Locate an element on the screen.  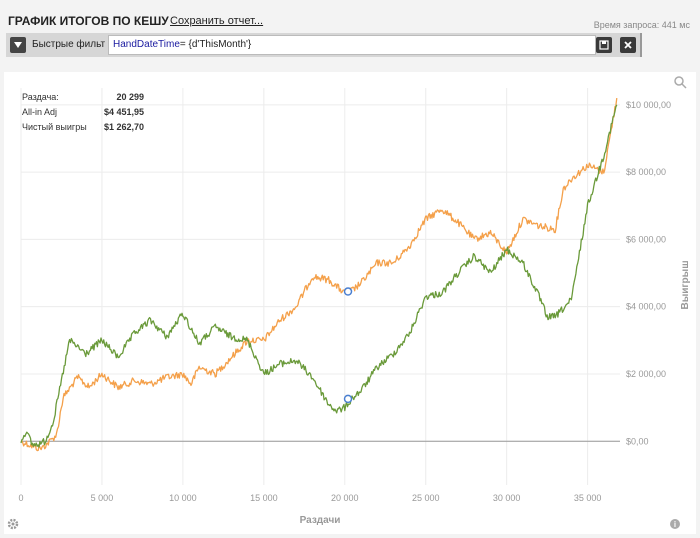
y-tick-label: $0,00 is located at coordinates (637, 441).